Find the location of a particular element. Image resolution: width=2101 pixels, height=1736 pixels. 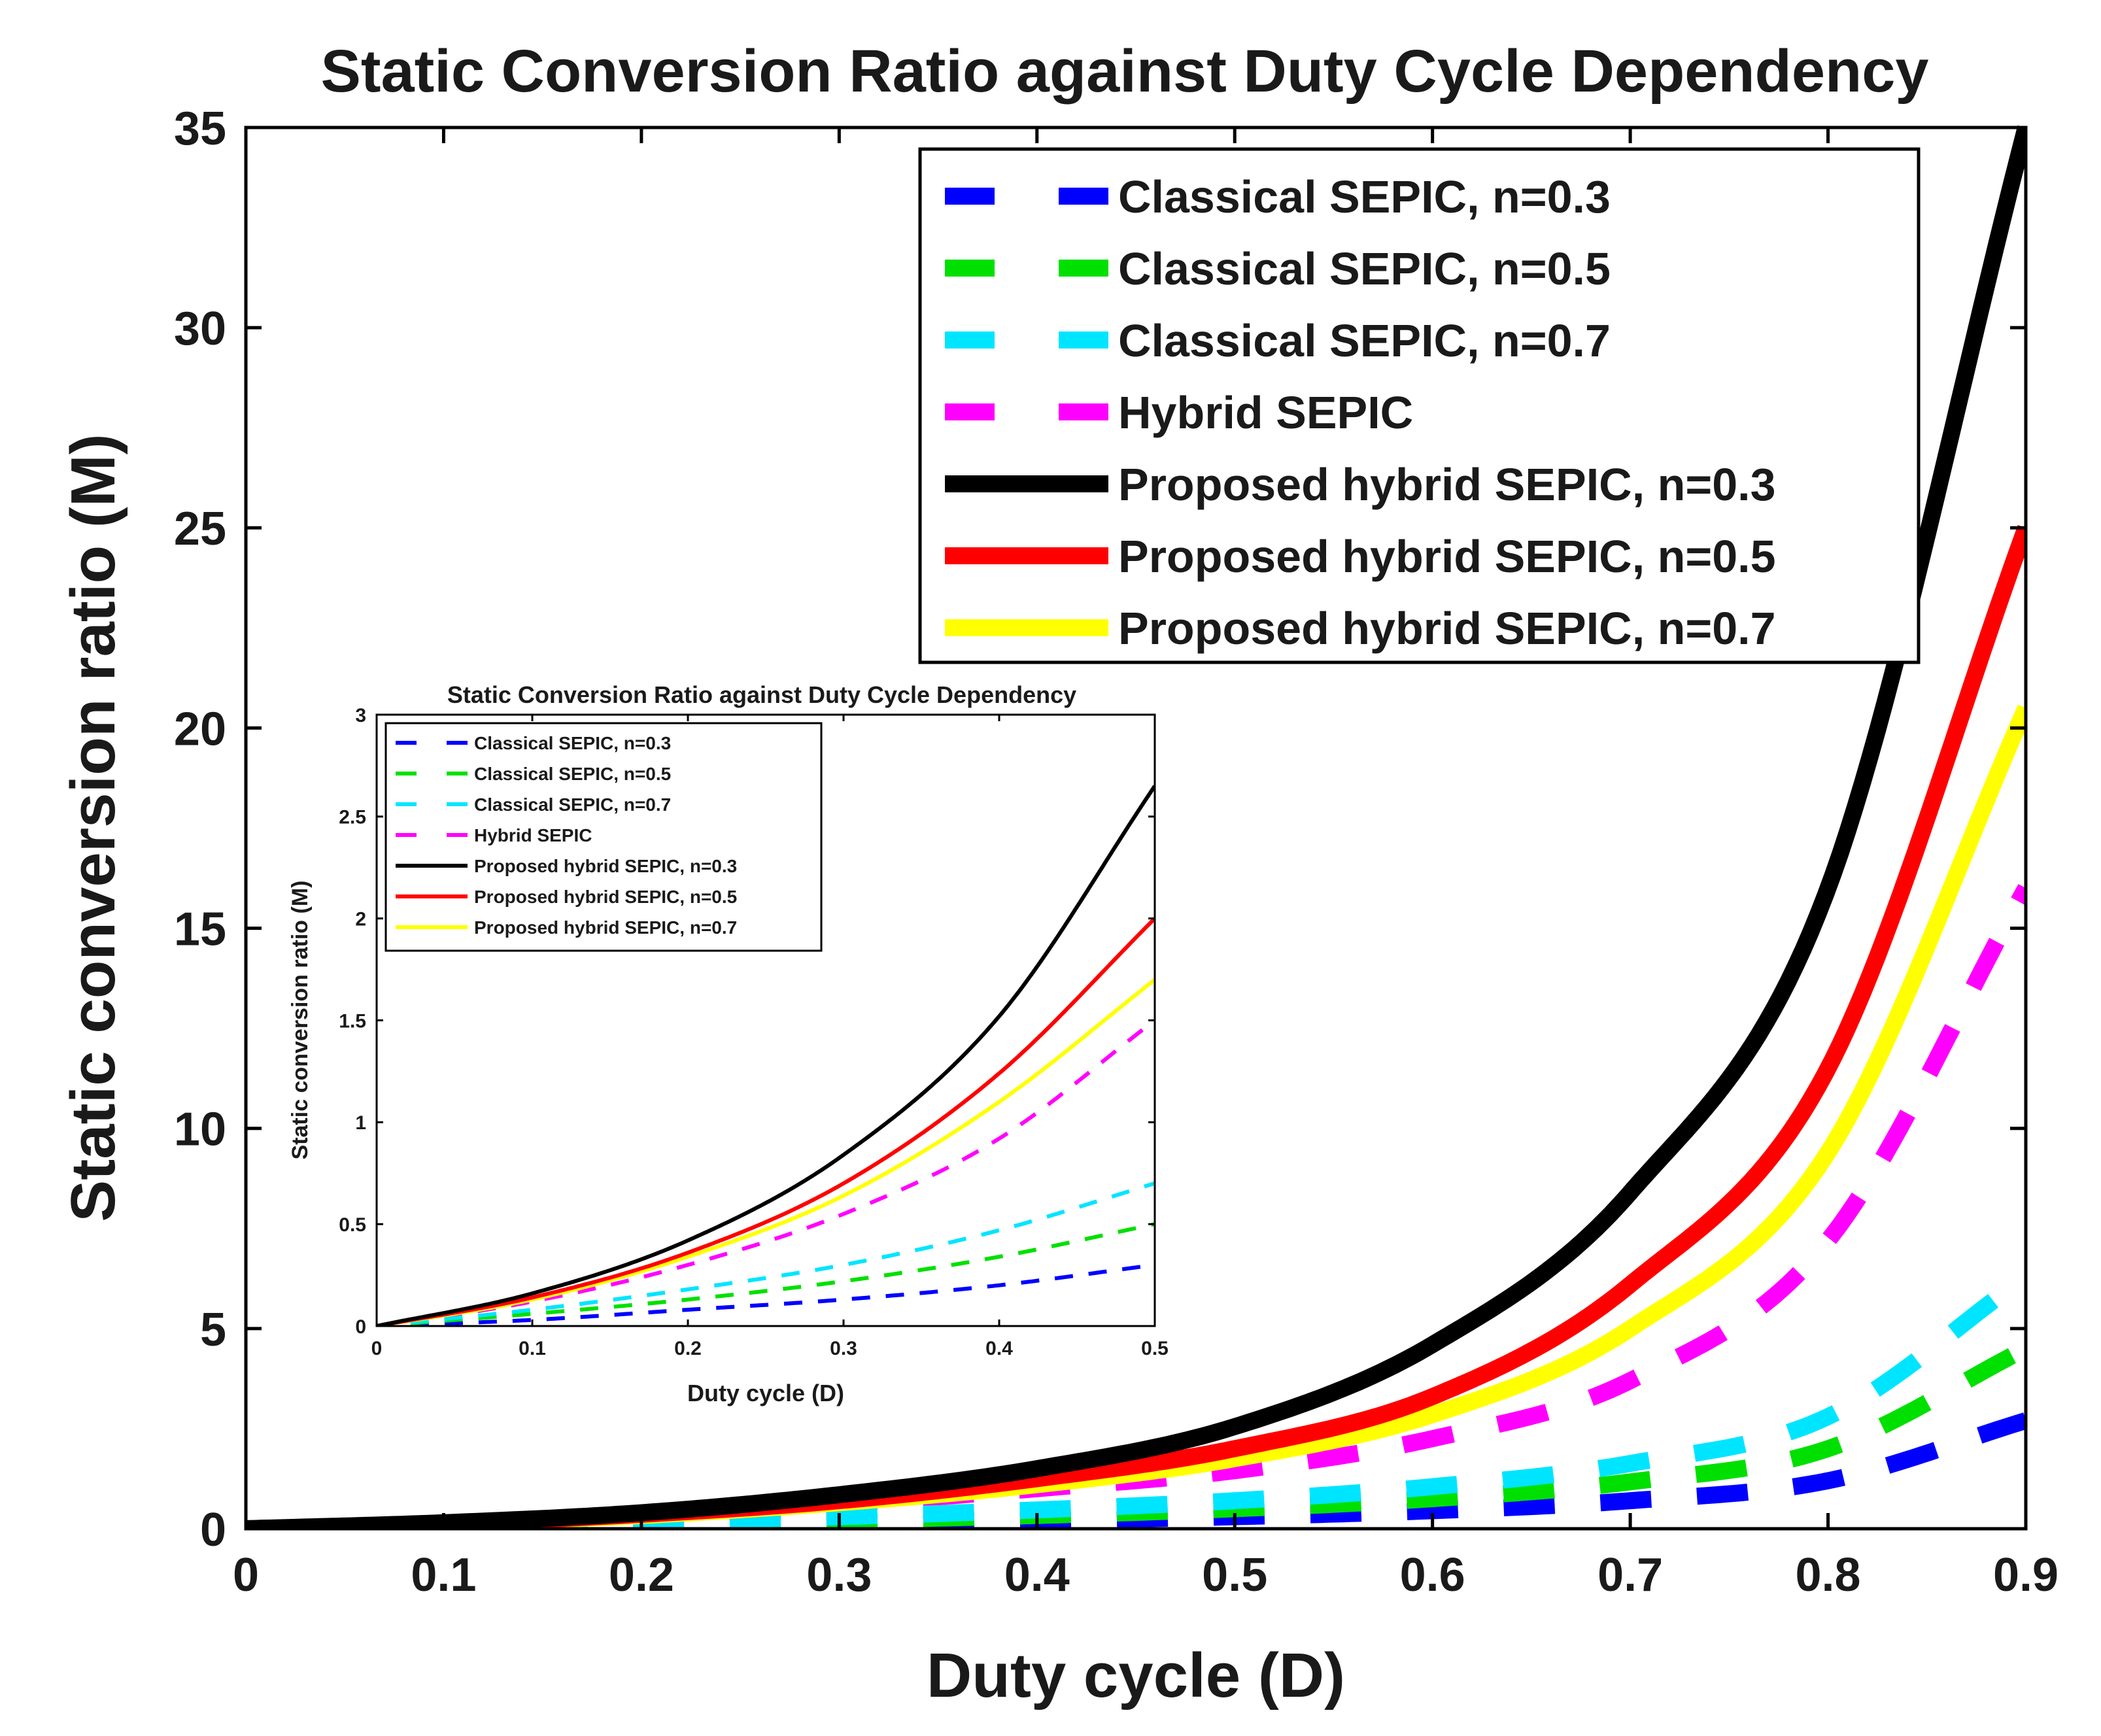

main-x-axis-label: Duty cycle (D) is located at coordinates (1136, 1675).